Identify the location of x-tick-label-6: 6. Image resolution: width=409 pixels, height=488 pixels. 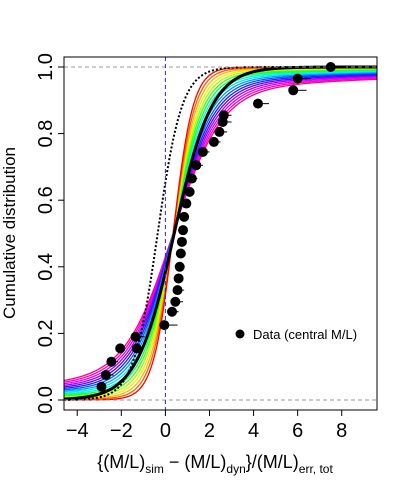
(297, 431).